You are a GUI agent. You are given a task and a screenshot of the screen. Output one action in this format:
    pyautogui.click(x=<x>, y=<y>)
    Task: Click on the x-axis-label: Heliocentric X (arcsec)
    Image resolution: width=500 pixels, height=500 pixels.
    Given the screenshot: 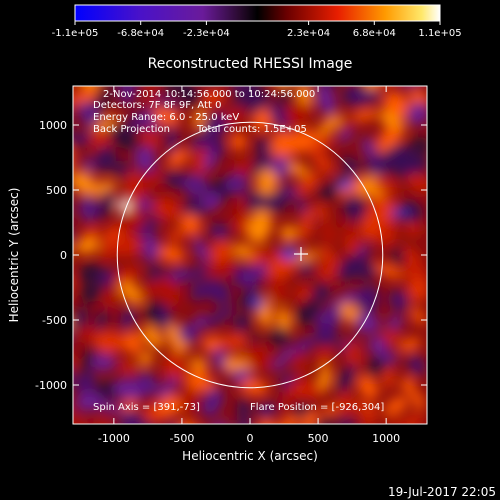 What is the action you would take?
    pyautogui.click(x=250, y=456)
    